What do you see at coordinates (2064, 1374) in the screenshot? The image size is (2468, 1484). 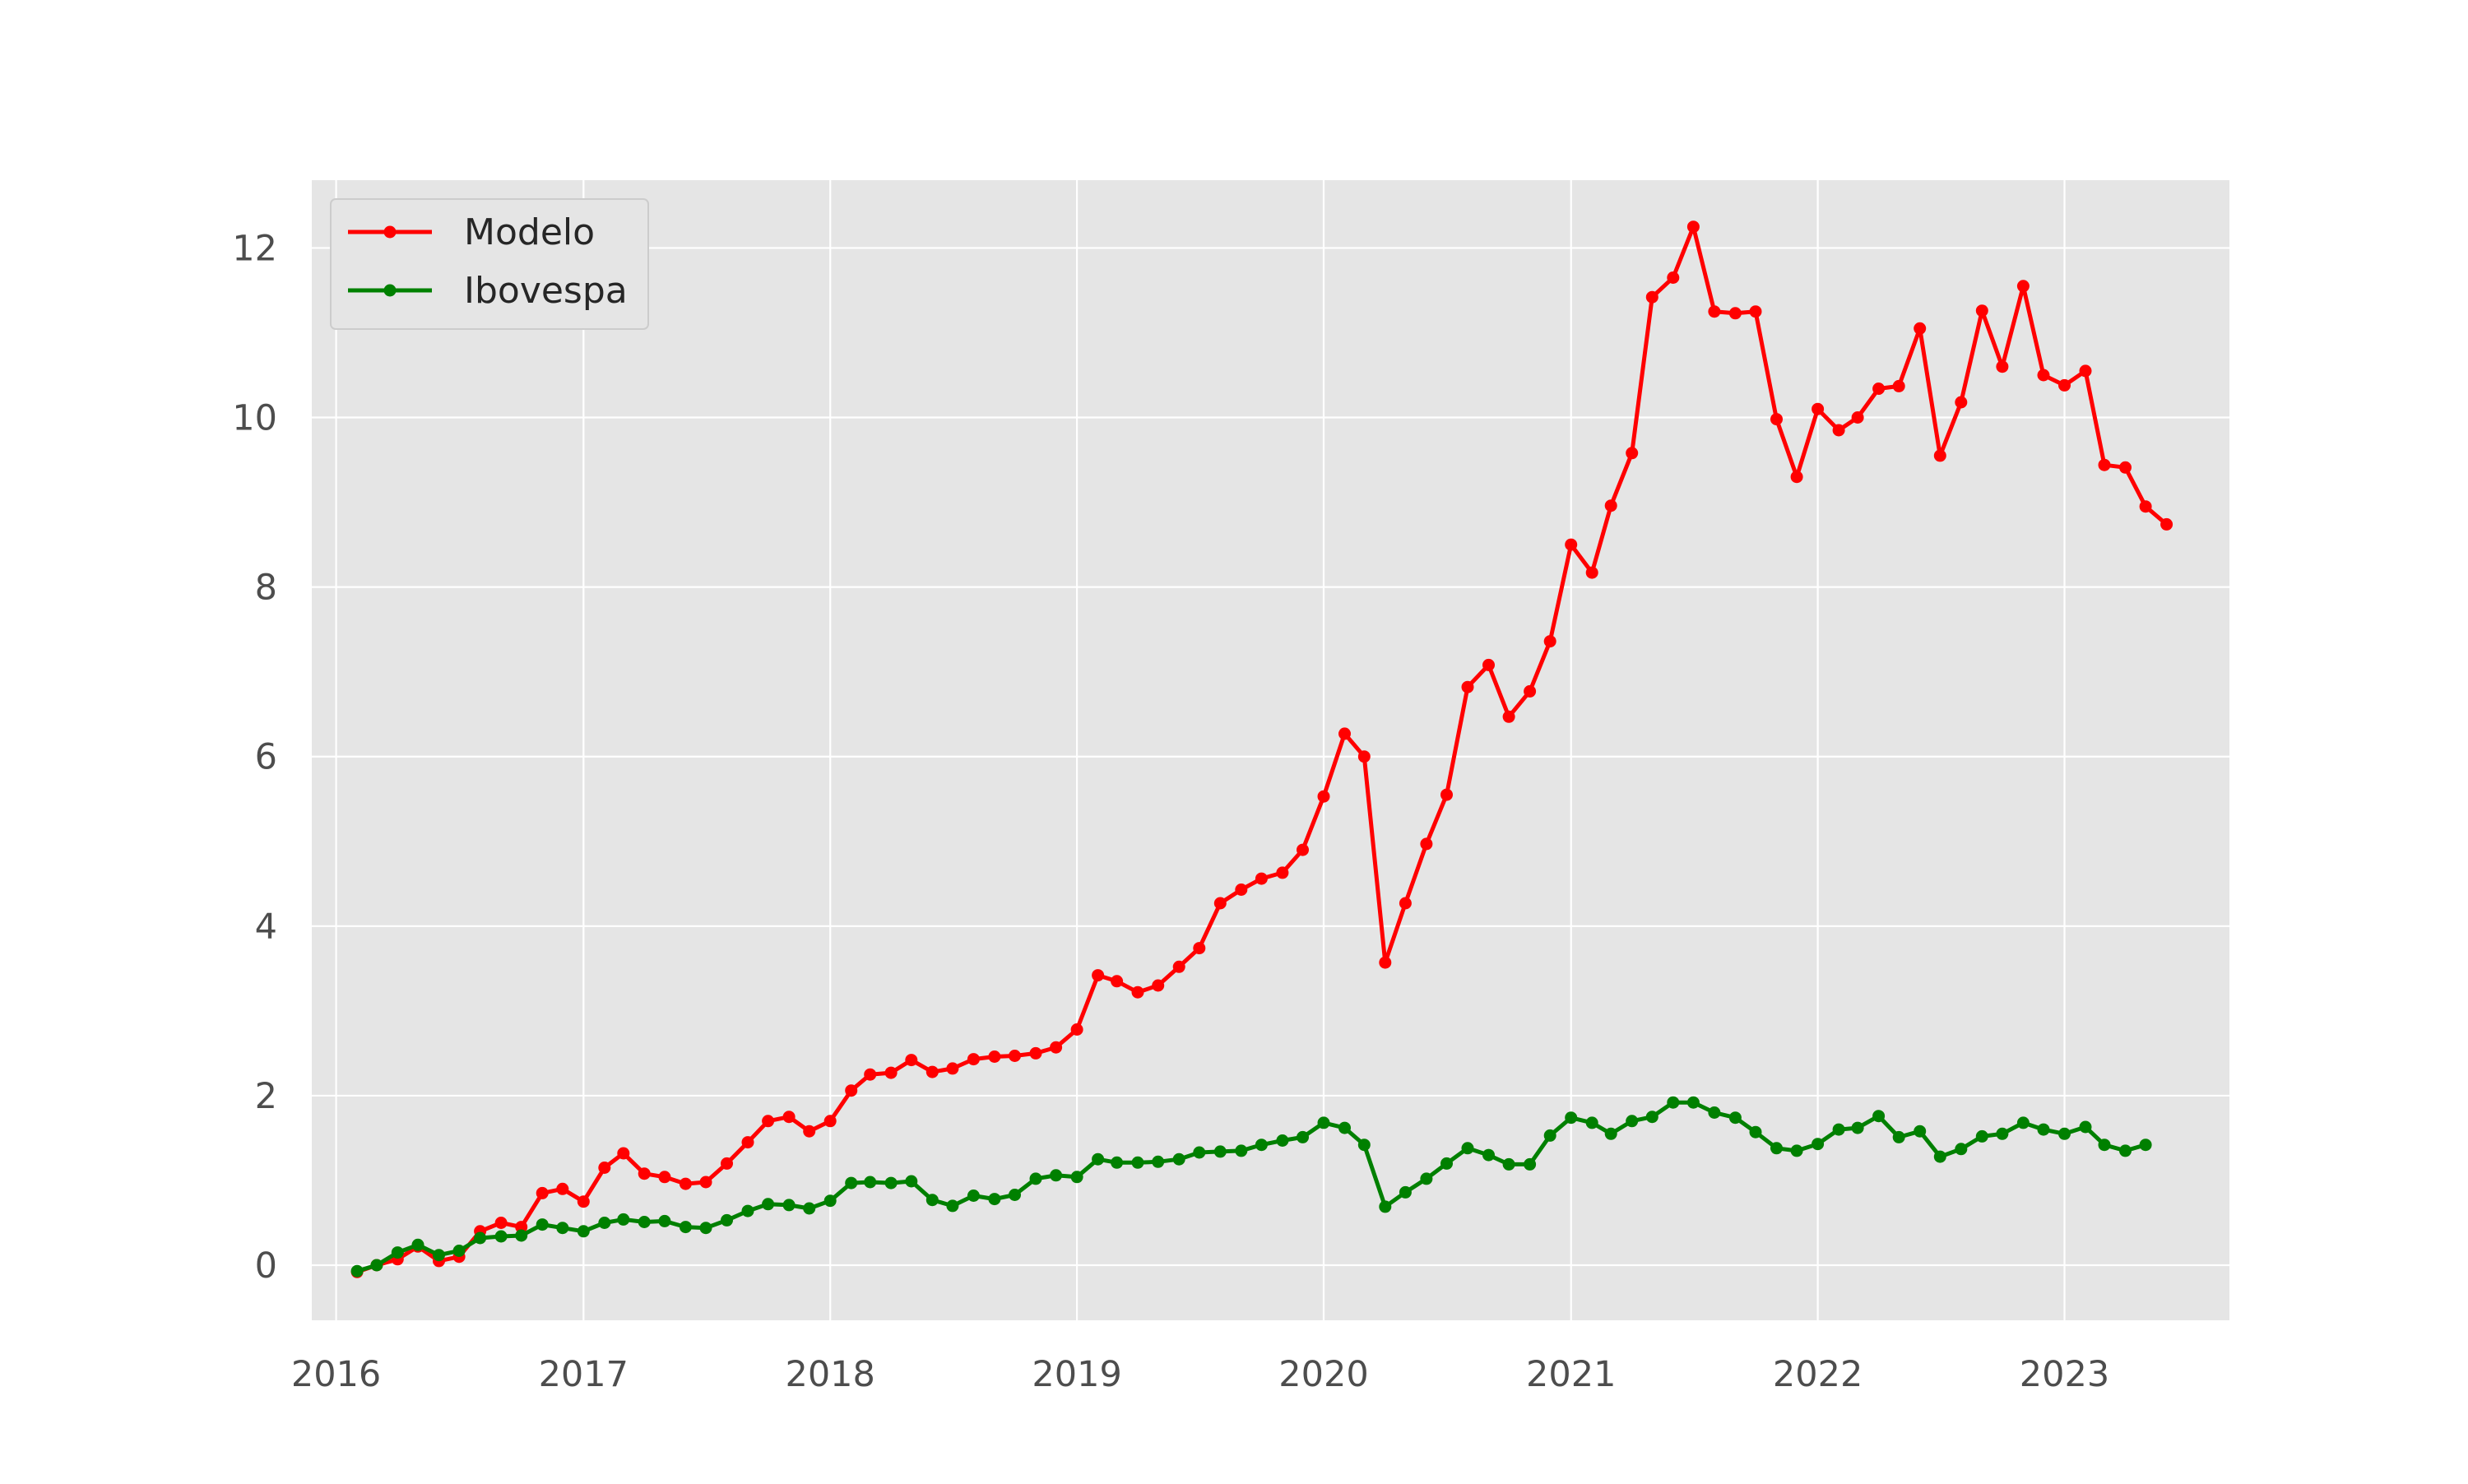 I see `x-tick-label: 2023` at bounding box center [2064, 1374].